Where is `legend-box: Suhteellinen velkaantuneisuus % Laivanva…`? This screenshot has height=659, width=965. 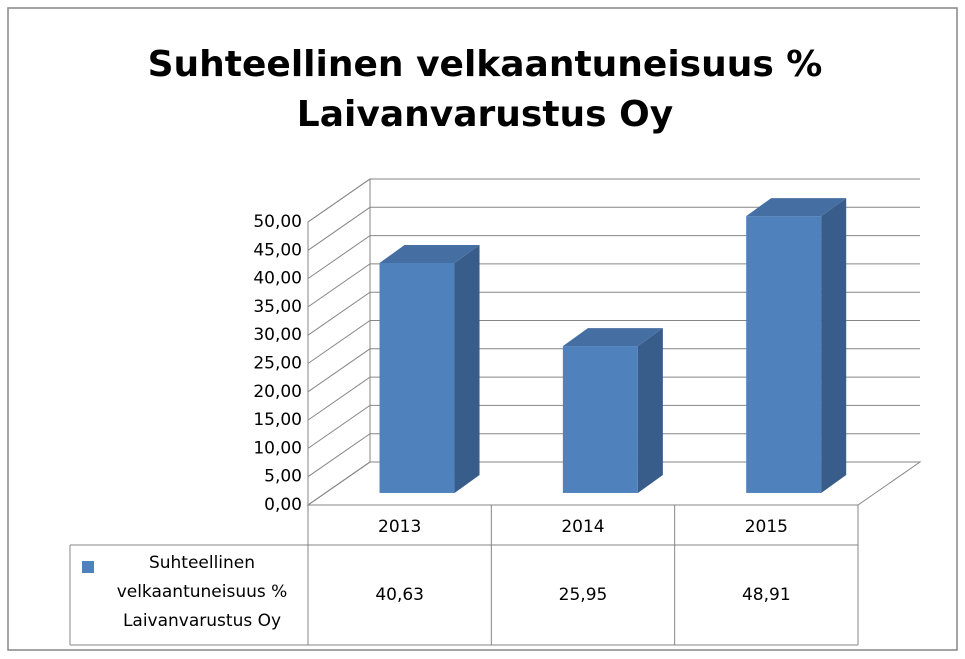 legend-box: Suhteellinen velkaantuneisuus % Laivanva… is located at coordinates (202, 592).